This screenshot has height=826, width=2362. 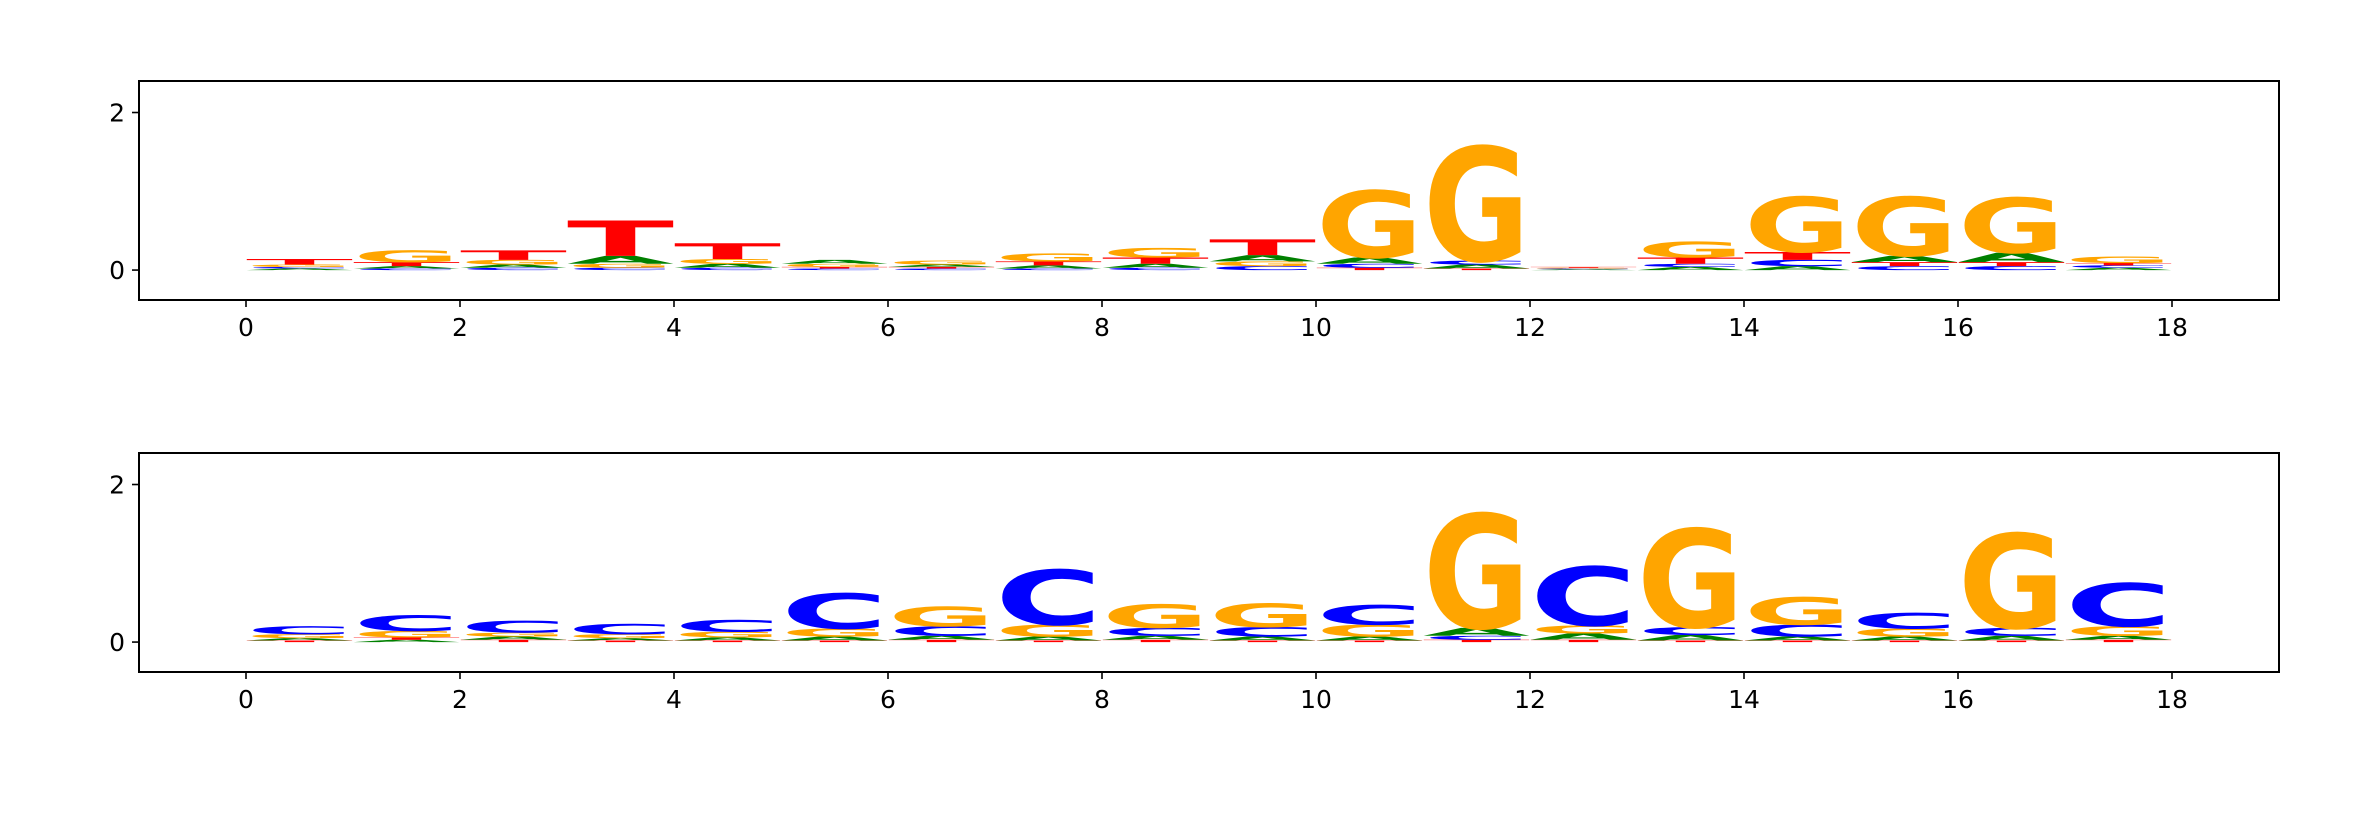 I want to click on y-tick-label: 0, so click(x=117, y=270).